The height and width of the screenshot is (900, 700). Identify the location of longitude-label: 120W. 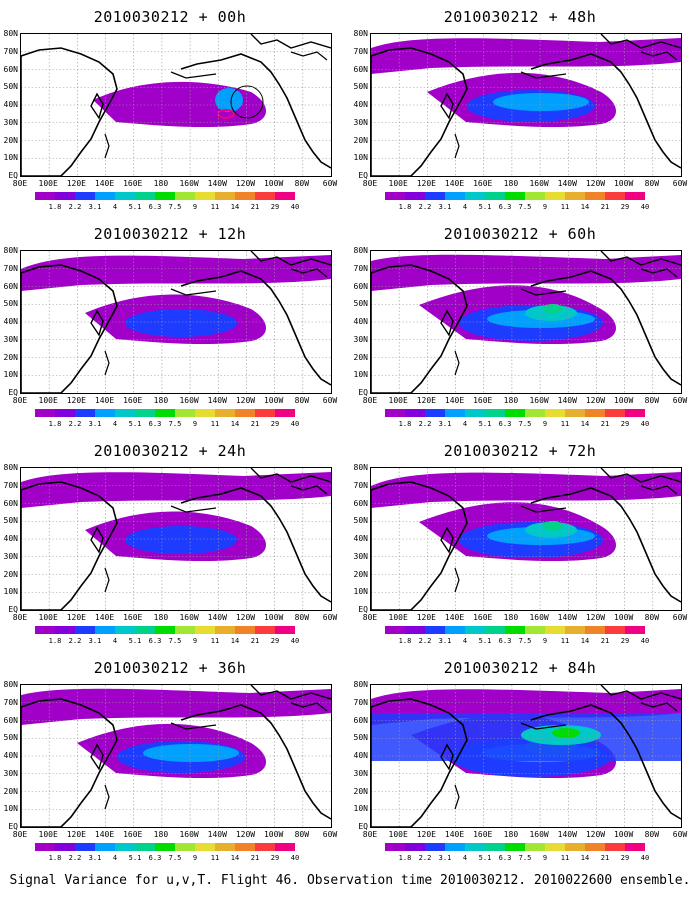
(595, 617).